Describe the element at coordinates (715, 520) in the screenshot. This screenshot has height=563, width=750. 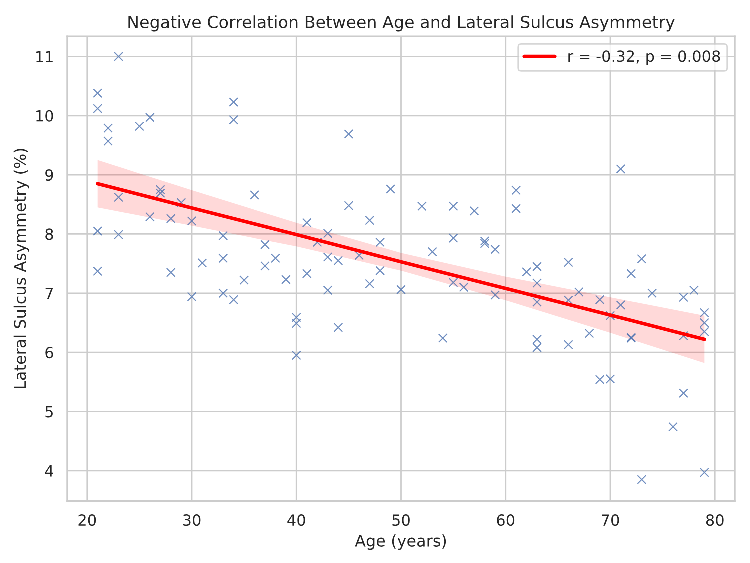
I see `x-tick-label: 80` at that location.